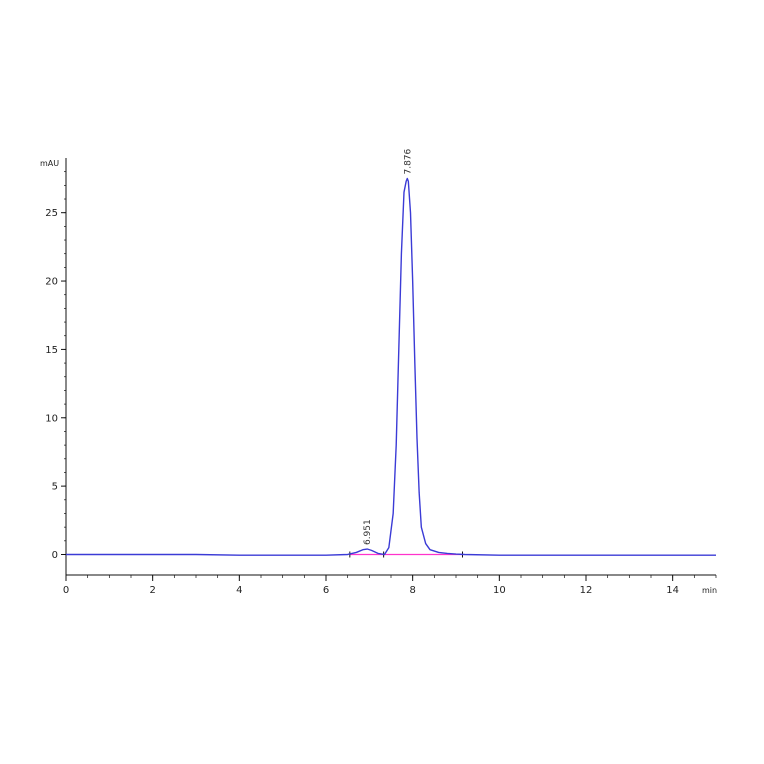 This screenshot has height=764, width=764. I want to click on x-tick-label: 14, so click(672, 590).